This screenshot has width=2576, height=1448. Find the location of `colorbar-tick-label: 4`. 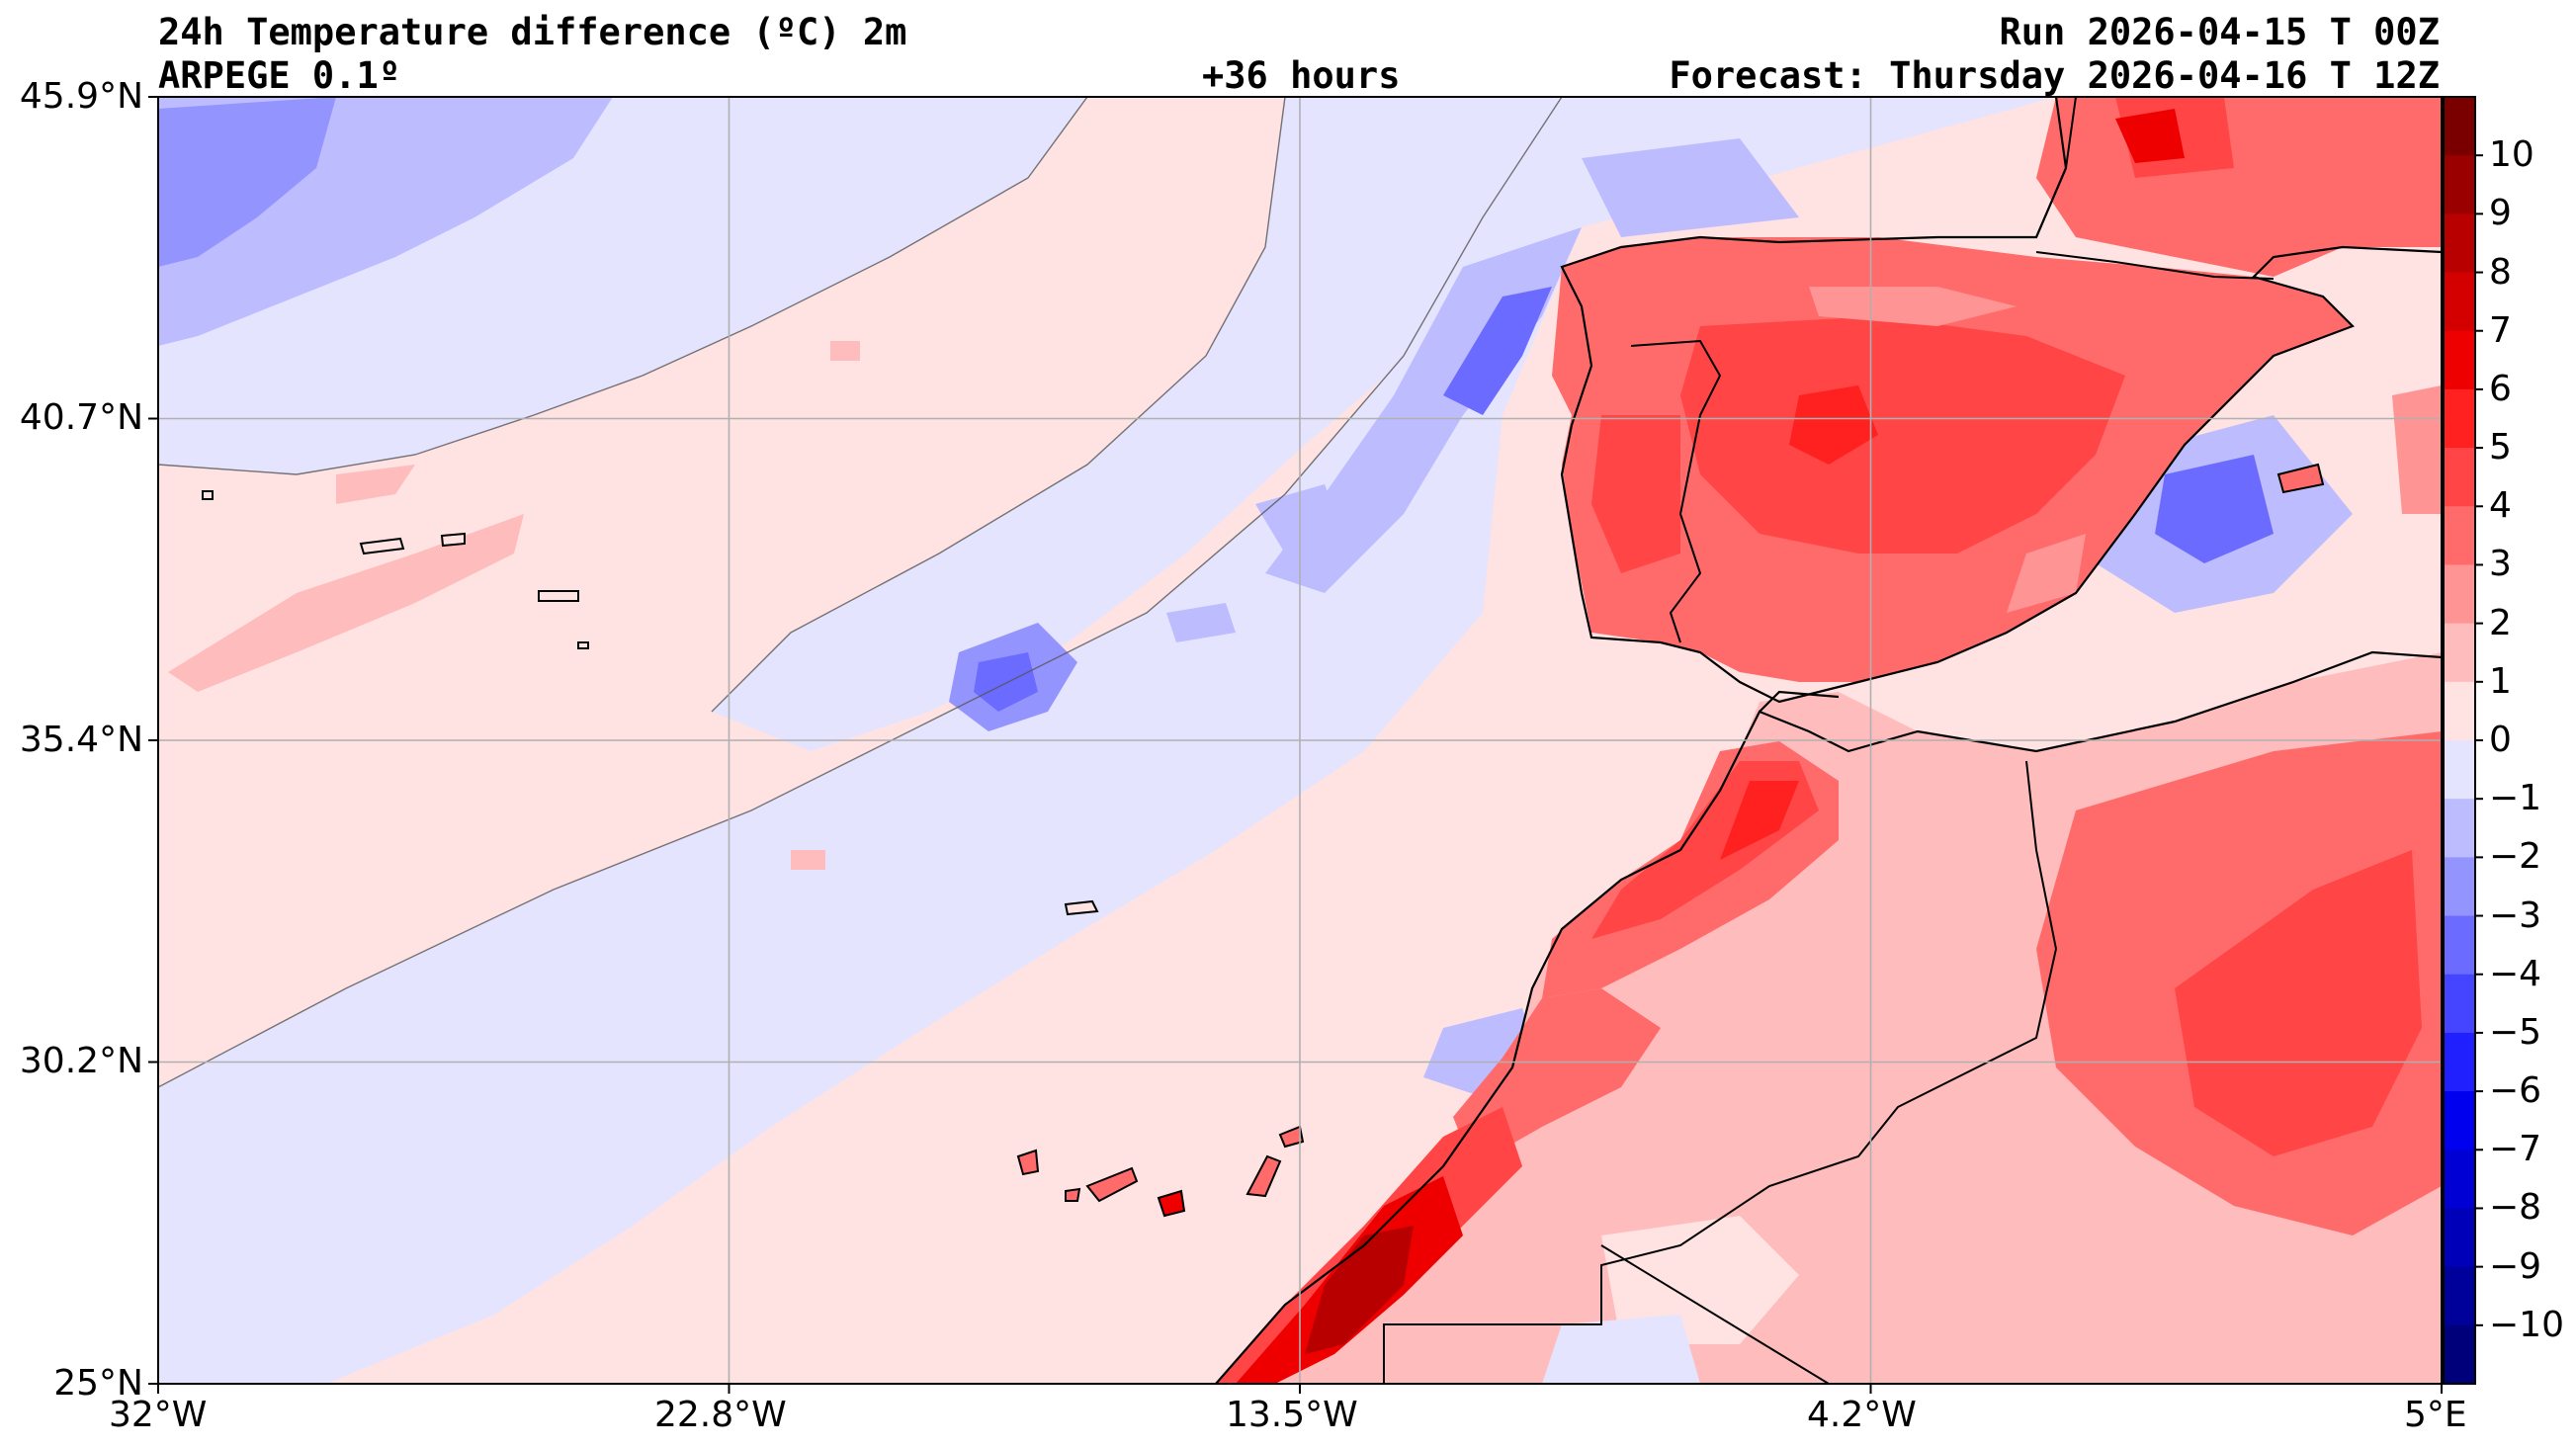

colorbar-tick-label: 4 is located at coordinates (2500, 506).